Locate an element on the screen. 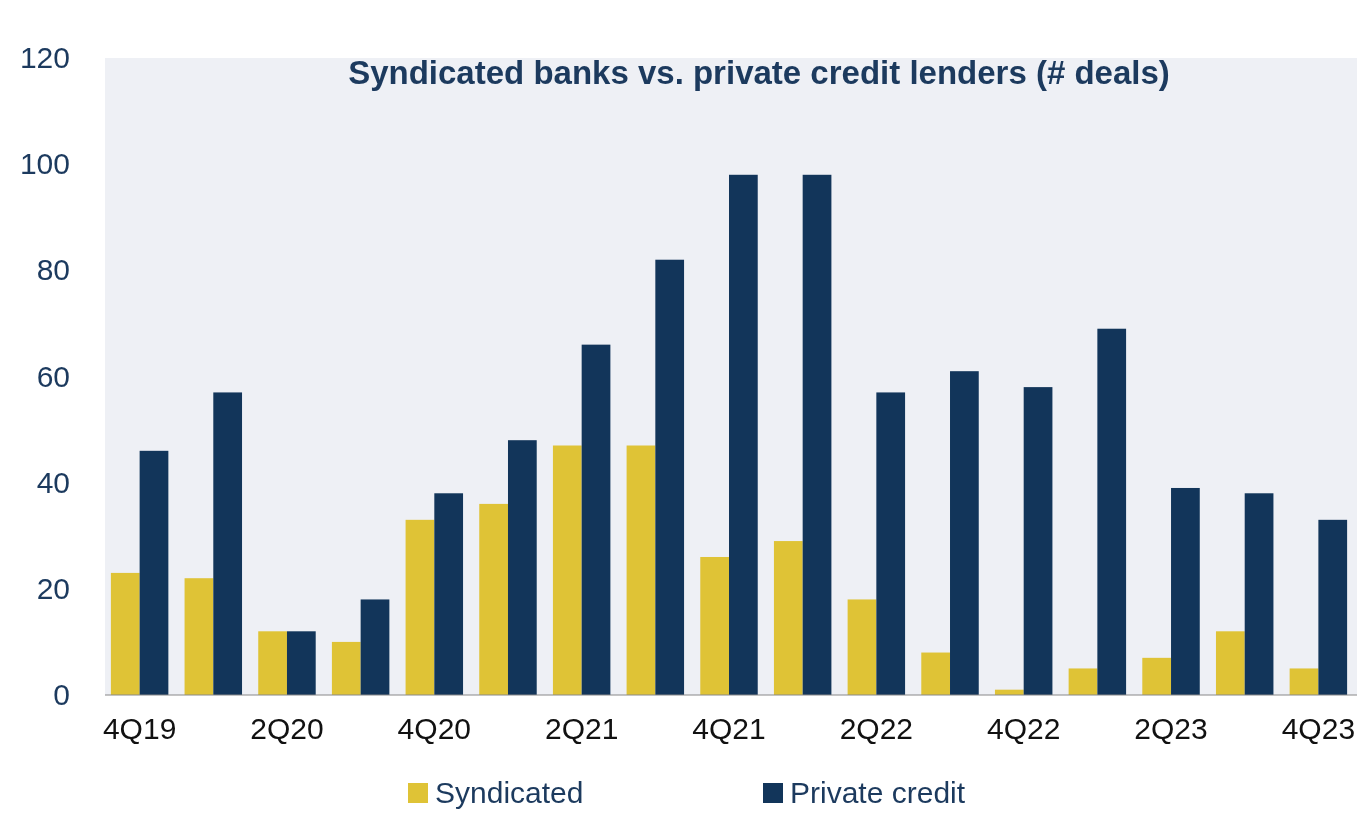 This screenshot has height=821, width=1365. x-tick-label: 2Q20 is located at coordinates (287, 728).